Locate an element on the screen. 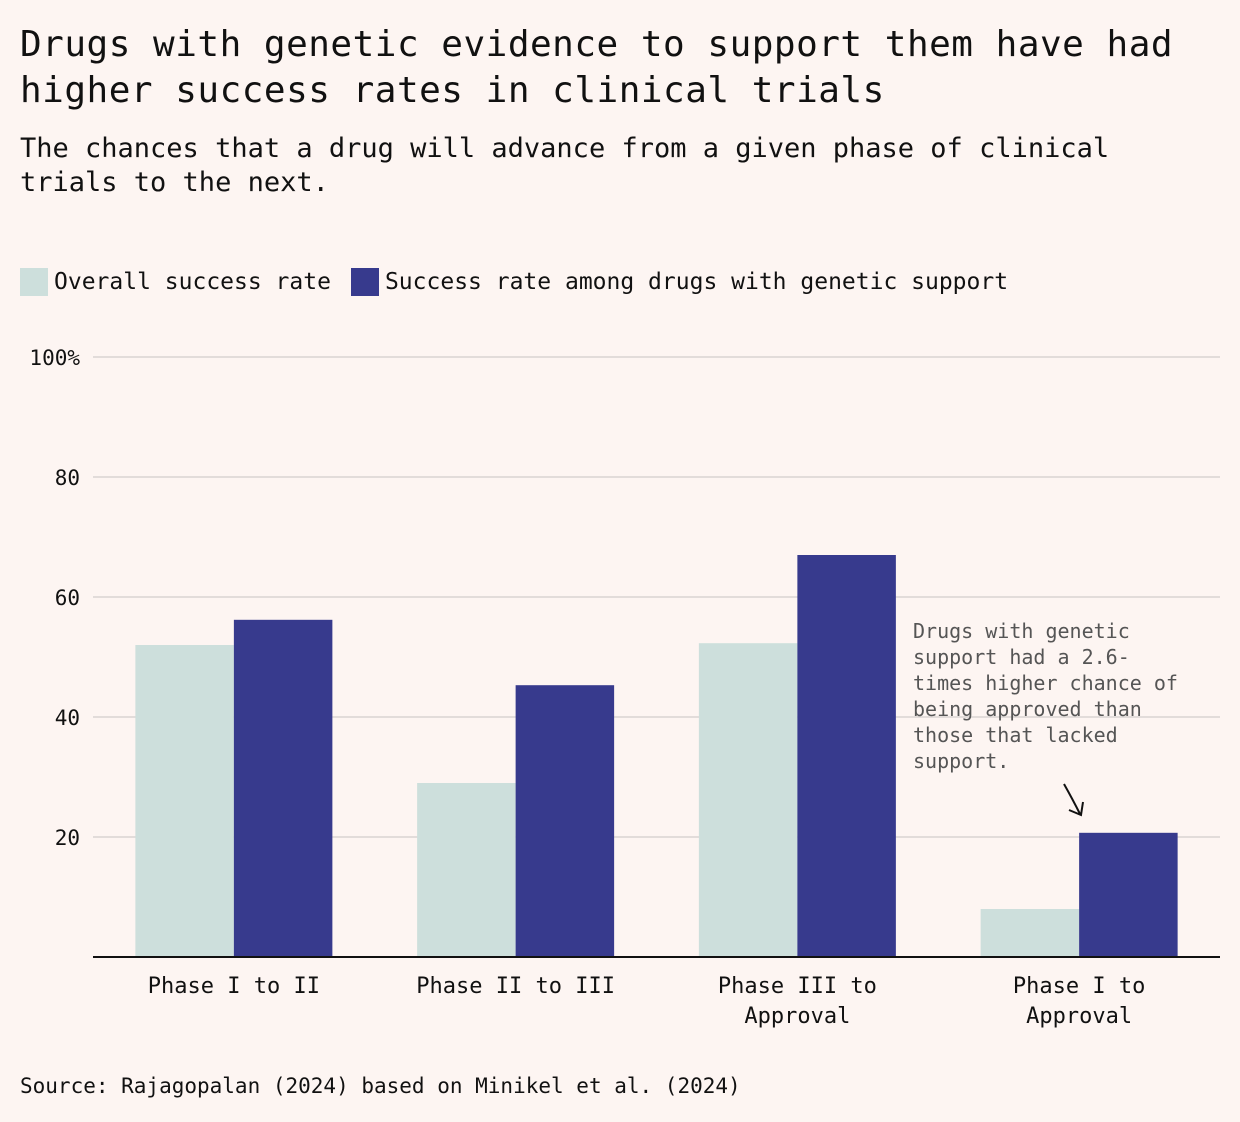 This screenshot has height=1122, width=1240. annotation-arrow is located at coordinates (1072, 799).